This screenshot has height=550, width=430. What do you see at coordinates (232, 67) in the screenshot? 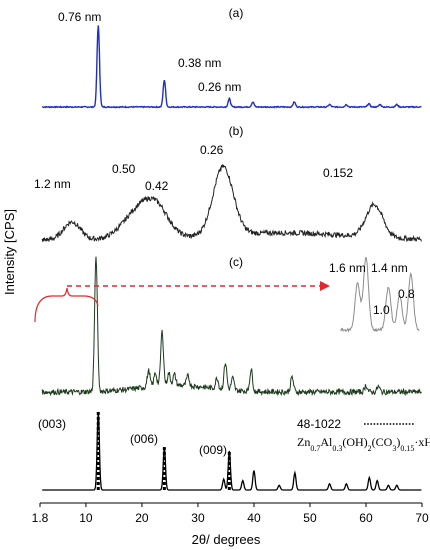
I see `pattern-a-line` at bounding box center [232, 67].